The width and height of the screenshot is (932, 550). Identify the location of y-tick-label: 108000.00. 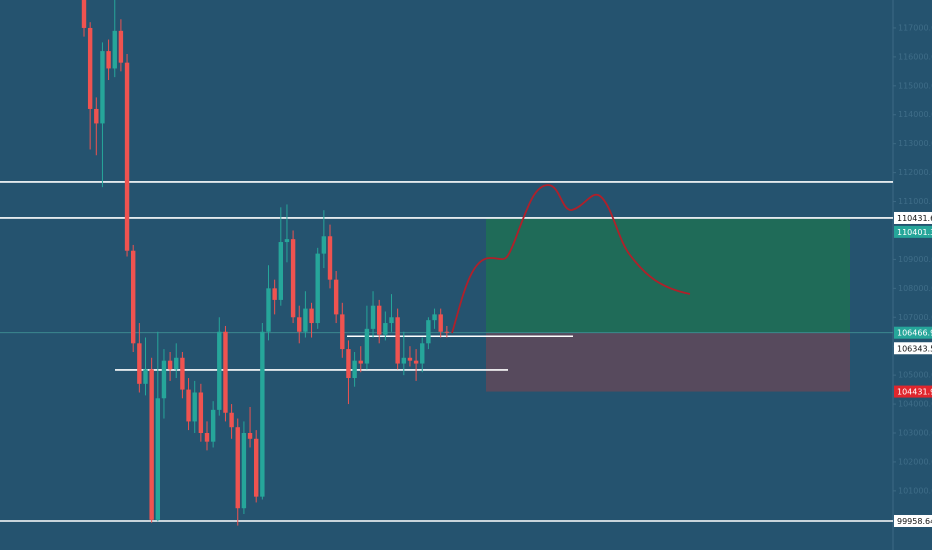
(915, 288).